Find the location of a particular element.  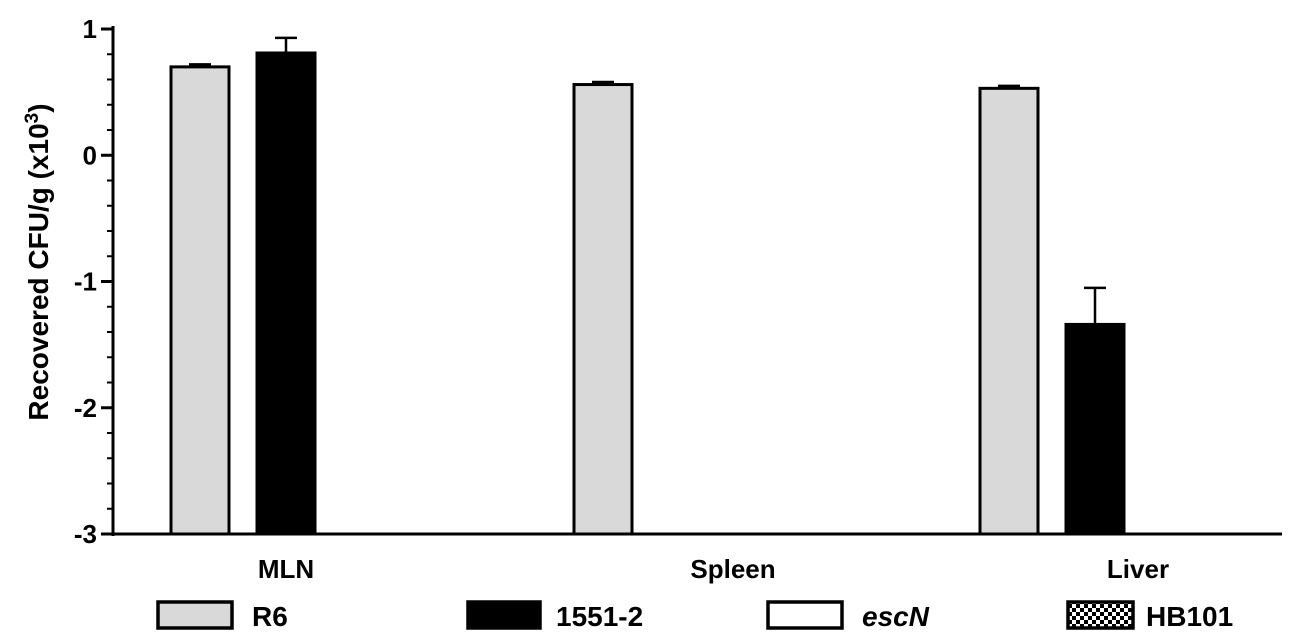

y-axis-label-close: ) is located at coordinates (38, 107).